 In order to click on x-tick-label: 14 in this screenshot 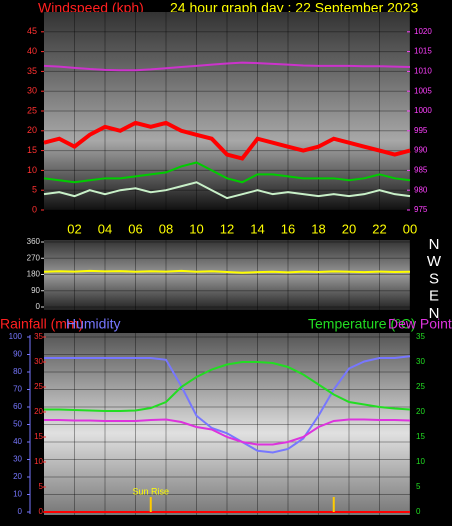, I will do `click(257, 228)`.